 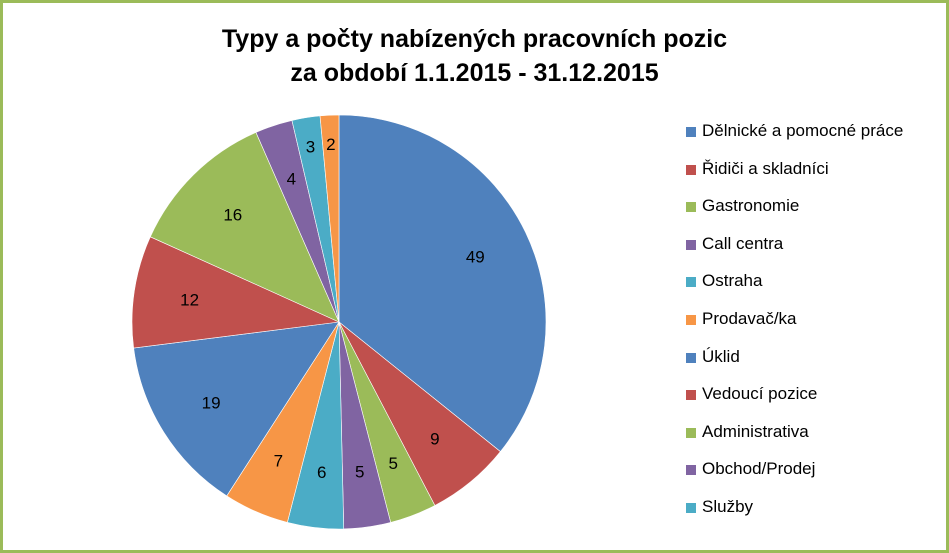 What do you see at coordinates (211, 403) in the screenshot?
I see `pie-data-label: 19` at bounding box center [211, 403].